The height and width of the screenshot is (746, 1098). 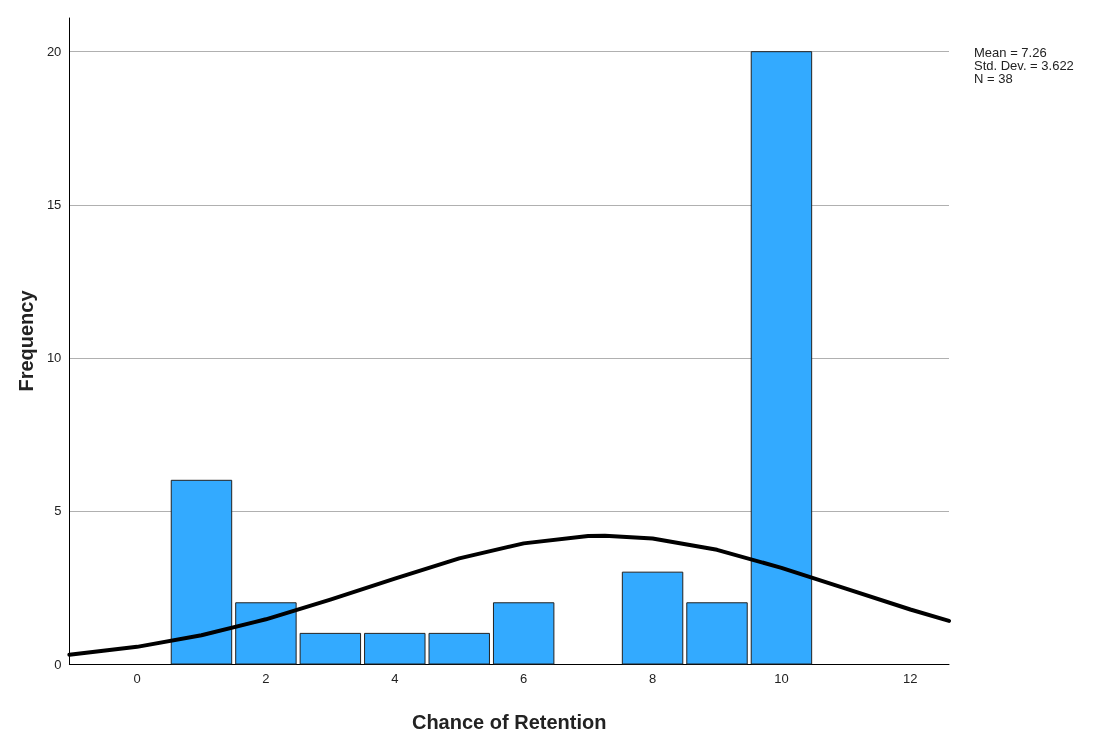 I want to click on x-axis-title: Chance of Retention, so click(x=509, y=722).